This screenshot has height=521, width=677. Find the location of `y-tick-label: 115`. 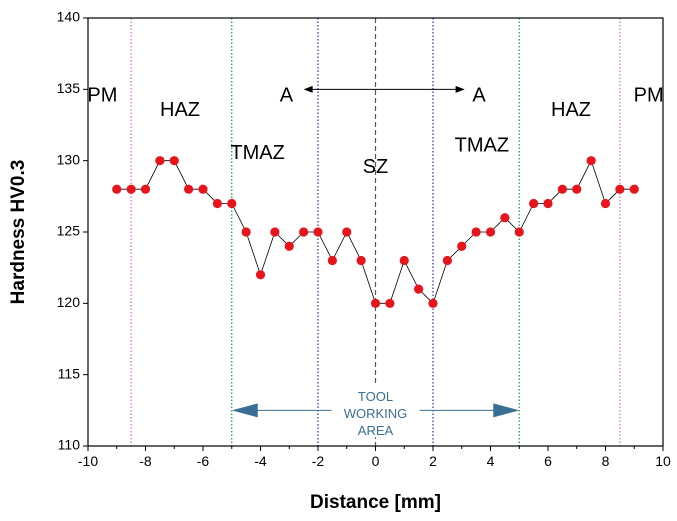

y-tick-label: 115 is located at coordinates (69, 373).